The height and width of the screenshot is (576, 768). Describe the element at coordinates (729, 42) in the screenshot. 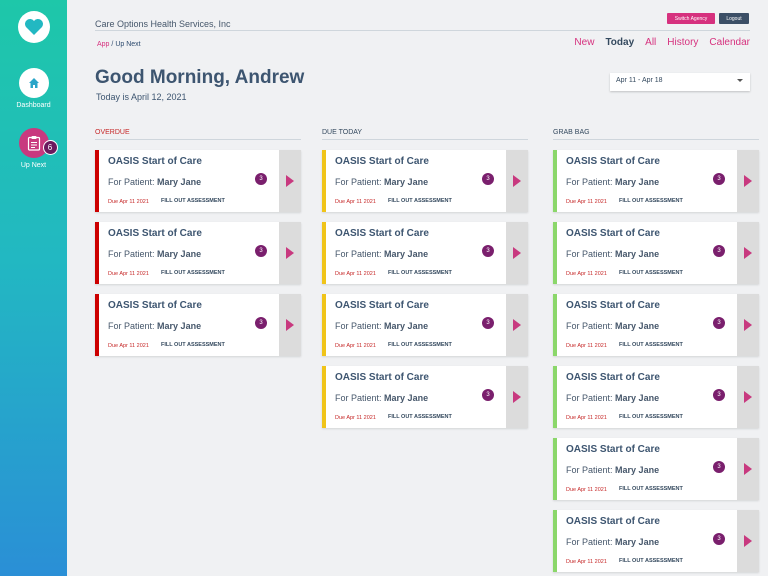

I see `tab-calendar: Calendar` at that location.